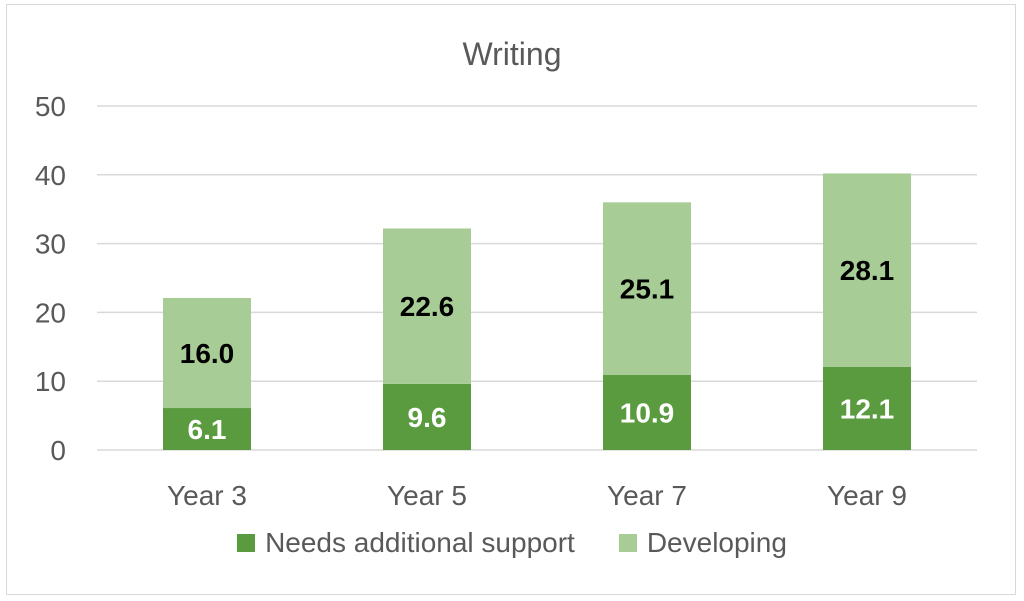 The image size is (1024, 601). I want to click on data-label-needs-additional-support-0: 6.1, so click(207, 429).